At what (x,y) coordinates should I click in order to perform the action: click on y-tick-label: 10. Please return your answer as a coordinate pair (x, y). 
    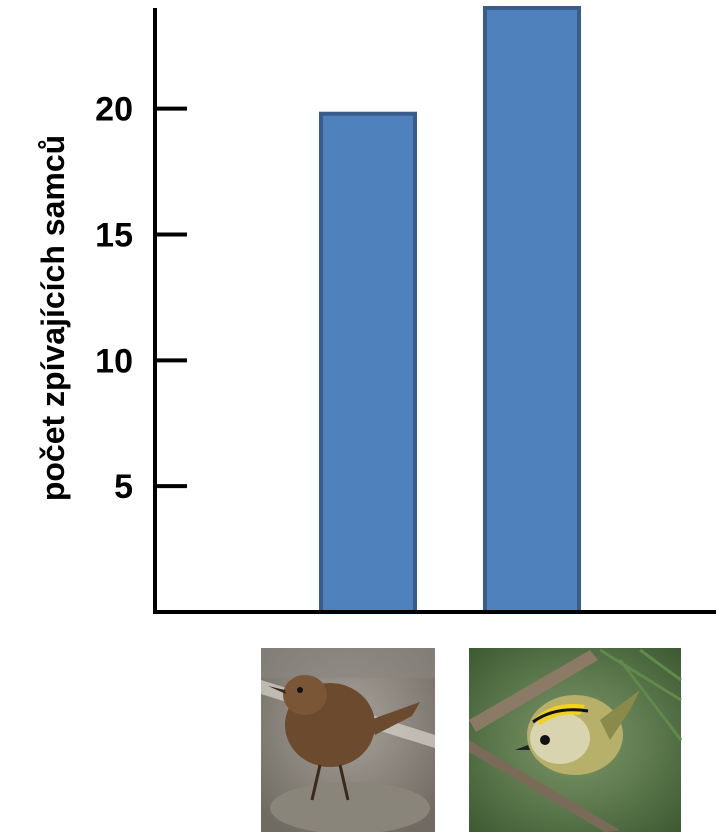
    Looking at the image, I should click on (114, 361).